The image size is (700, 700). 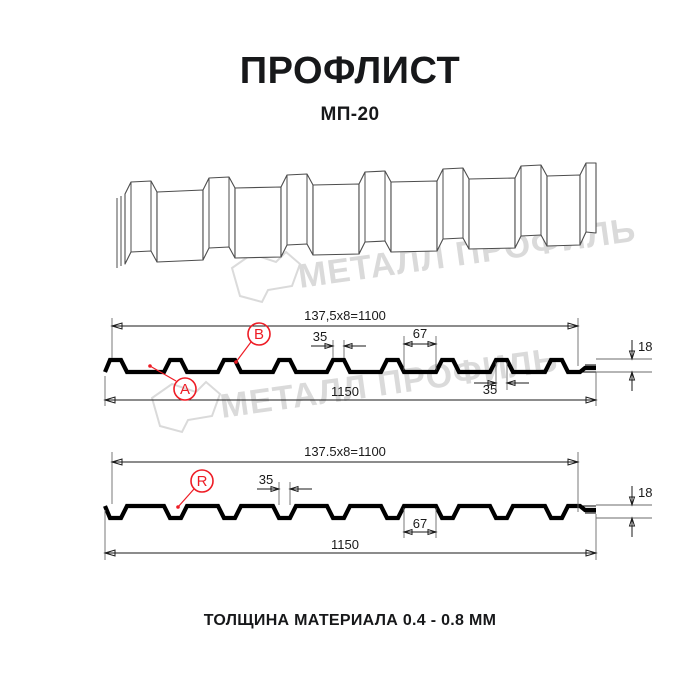 I want to click on material-thickness-note: ТОЛЩИНА МАТЕРИАЛА 0.4 - 0.8 ММ, so click(x=350, y=620).